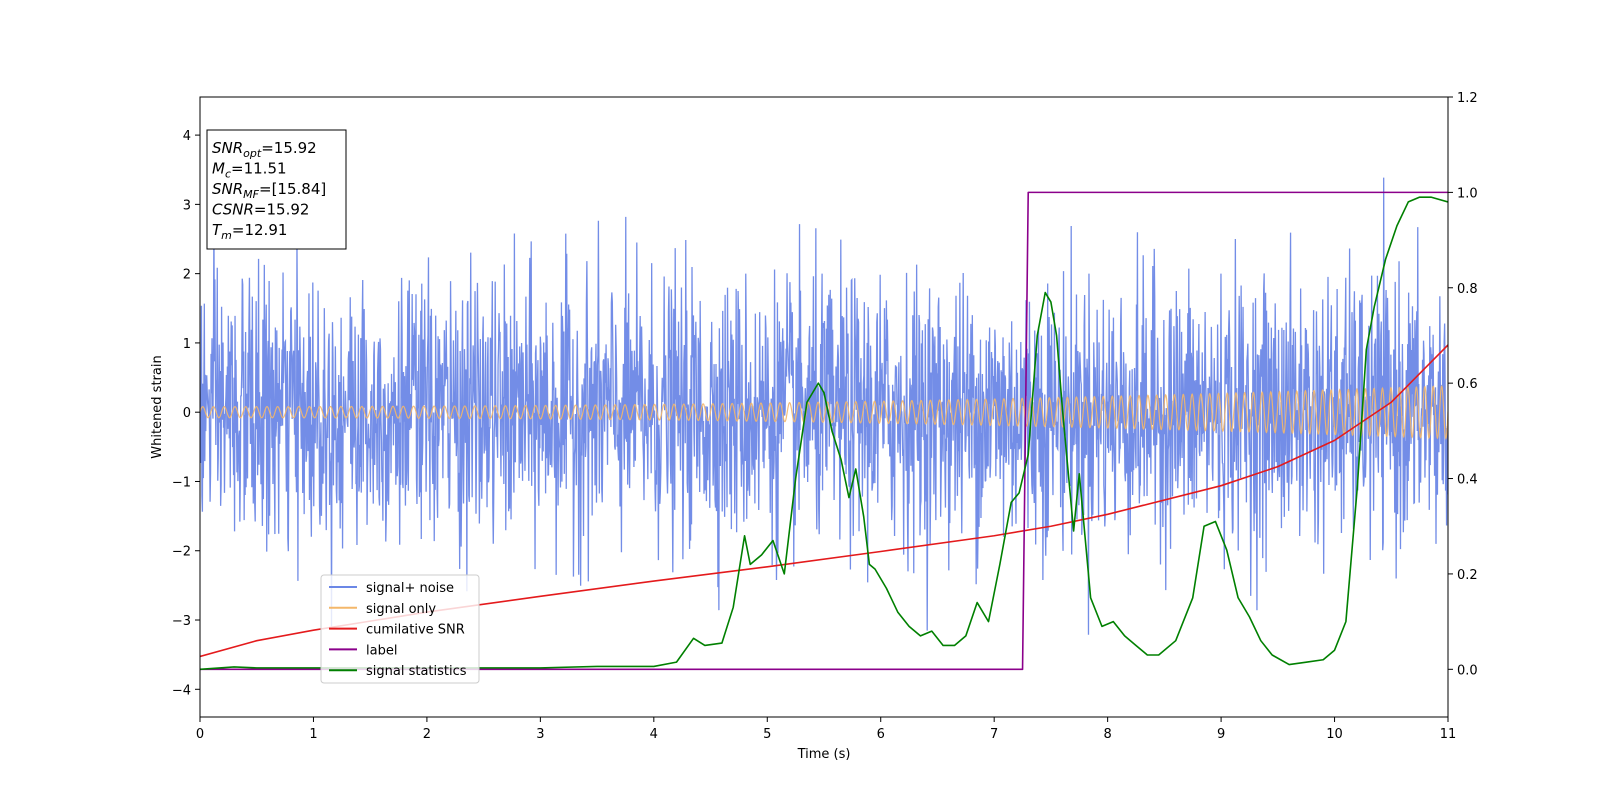 The height and width of the screenshot is (800, 1600). I want to click on info-box-subscript-4: m, so click(226, 235).